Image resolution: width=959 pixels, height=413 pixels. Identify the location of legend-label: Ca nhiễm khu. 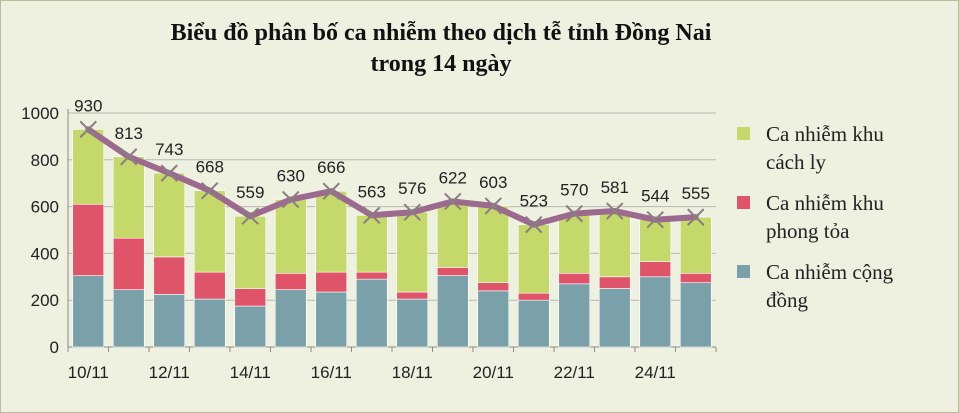
(825, 203).